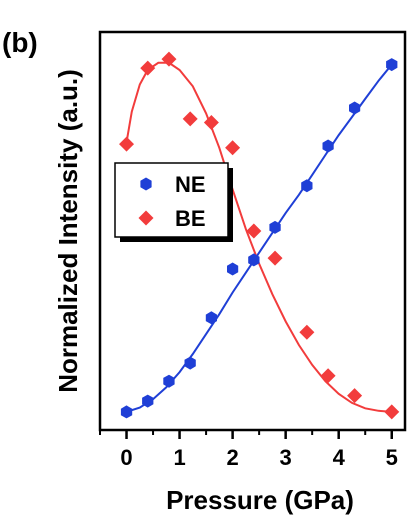 Image resolution: width=417 pixels, height=527 pixels. I want to click on legend-label-be: BE, so click(190, 218).